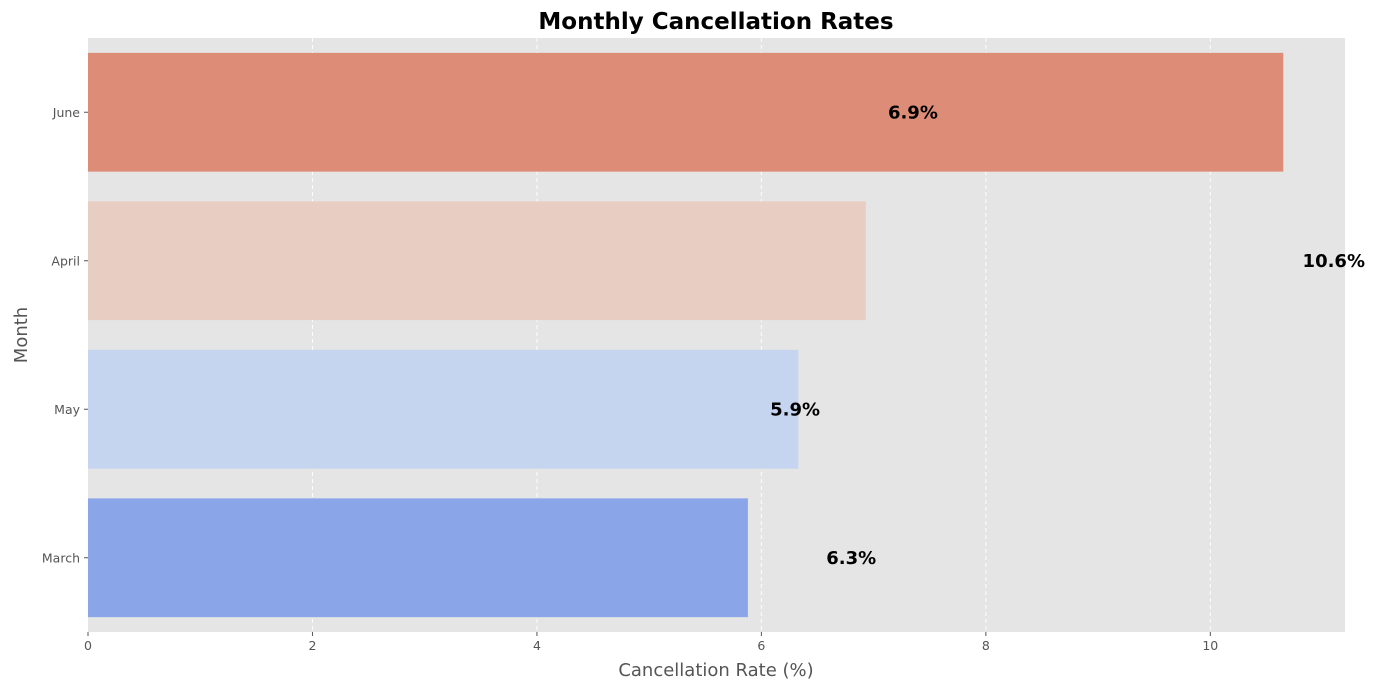  I want to click on x-tick-label: 4, so click(537, 645).